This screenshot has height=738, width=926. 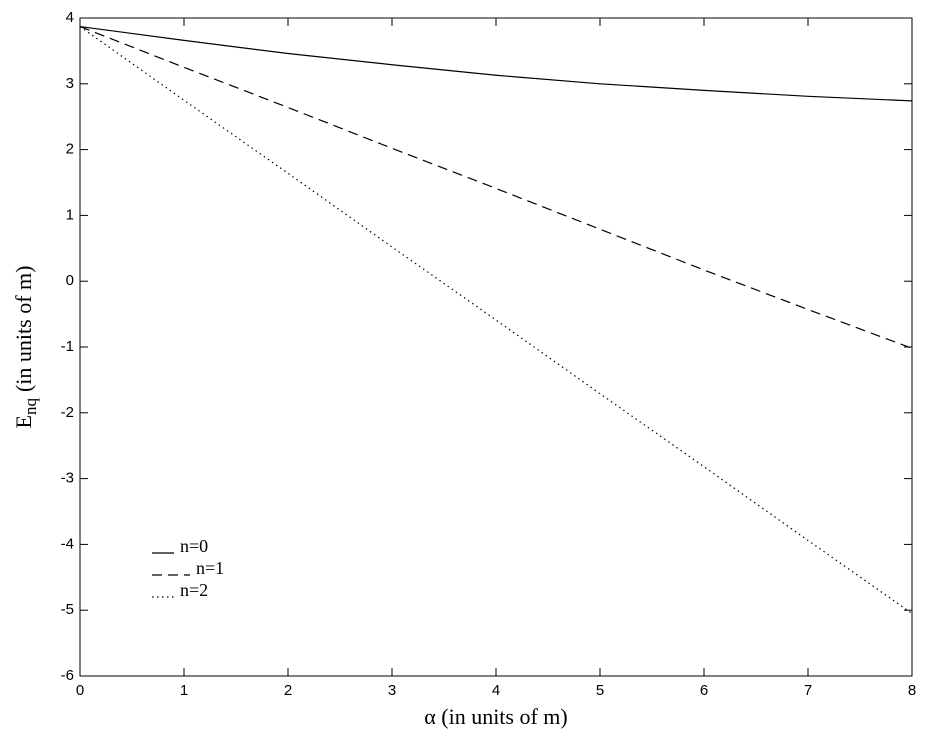 What do you see at coordinates (70, 83) in the screenshot?
I see `y-tick-label: 3` at bounding box center [70, 83].